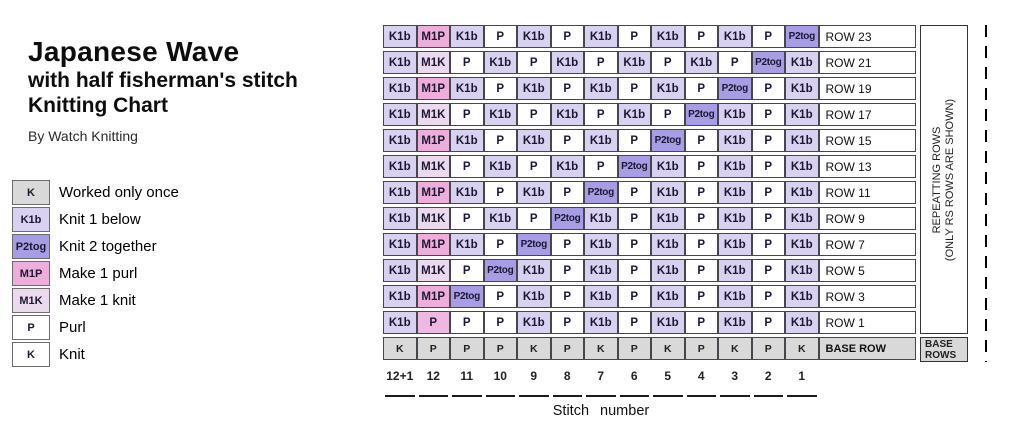  What do you see at coordinates (867, 244) in the screenshot?
I see `row-label: ROW 7` at bounding box center [867, 244].